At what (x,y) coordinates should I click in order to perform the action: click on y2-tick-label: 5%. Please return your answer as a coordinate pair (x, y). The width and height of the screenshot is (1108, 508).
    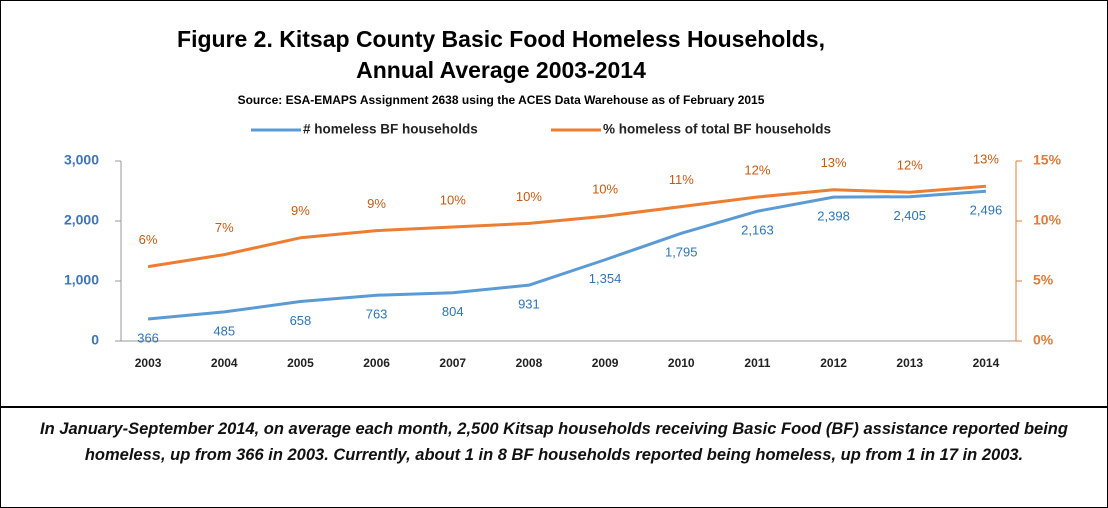
    Looking at the image, I should click on (1043, 280).